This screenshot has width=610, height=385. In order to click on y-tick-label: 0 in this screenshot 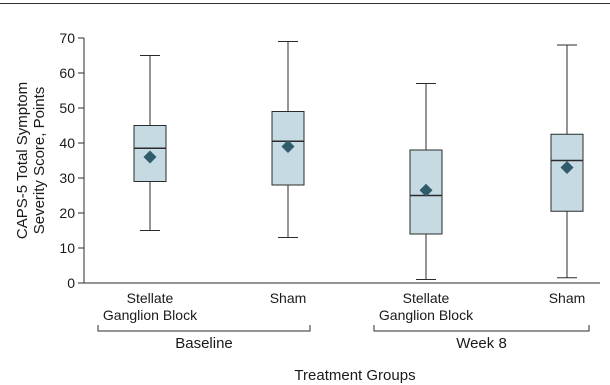, I will do `click(71, 283)`.